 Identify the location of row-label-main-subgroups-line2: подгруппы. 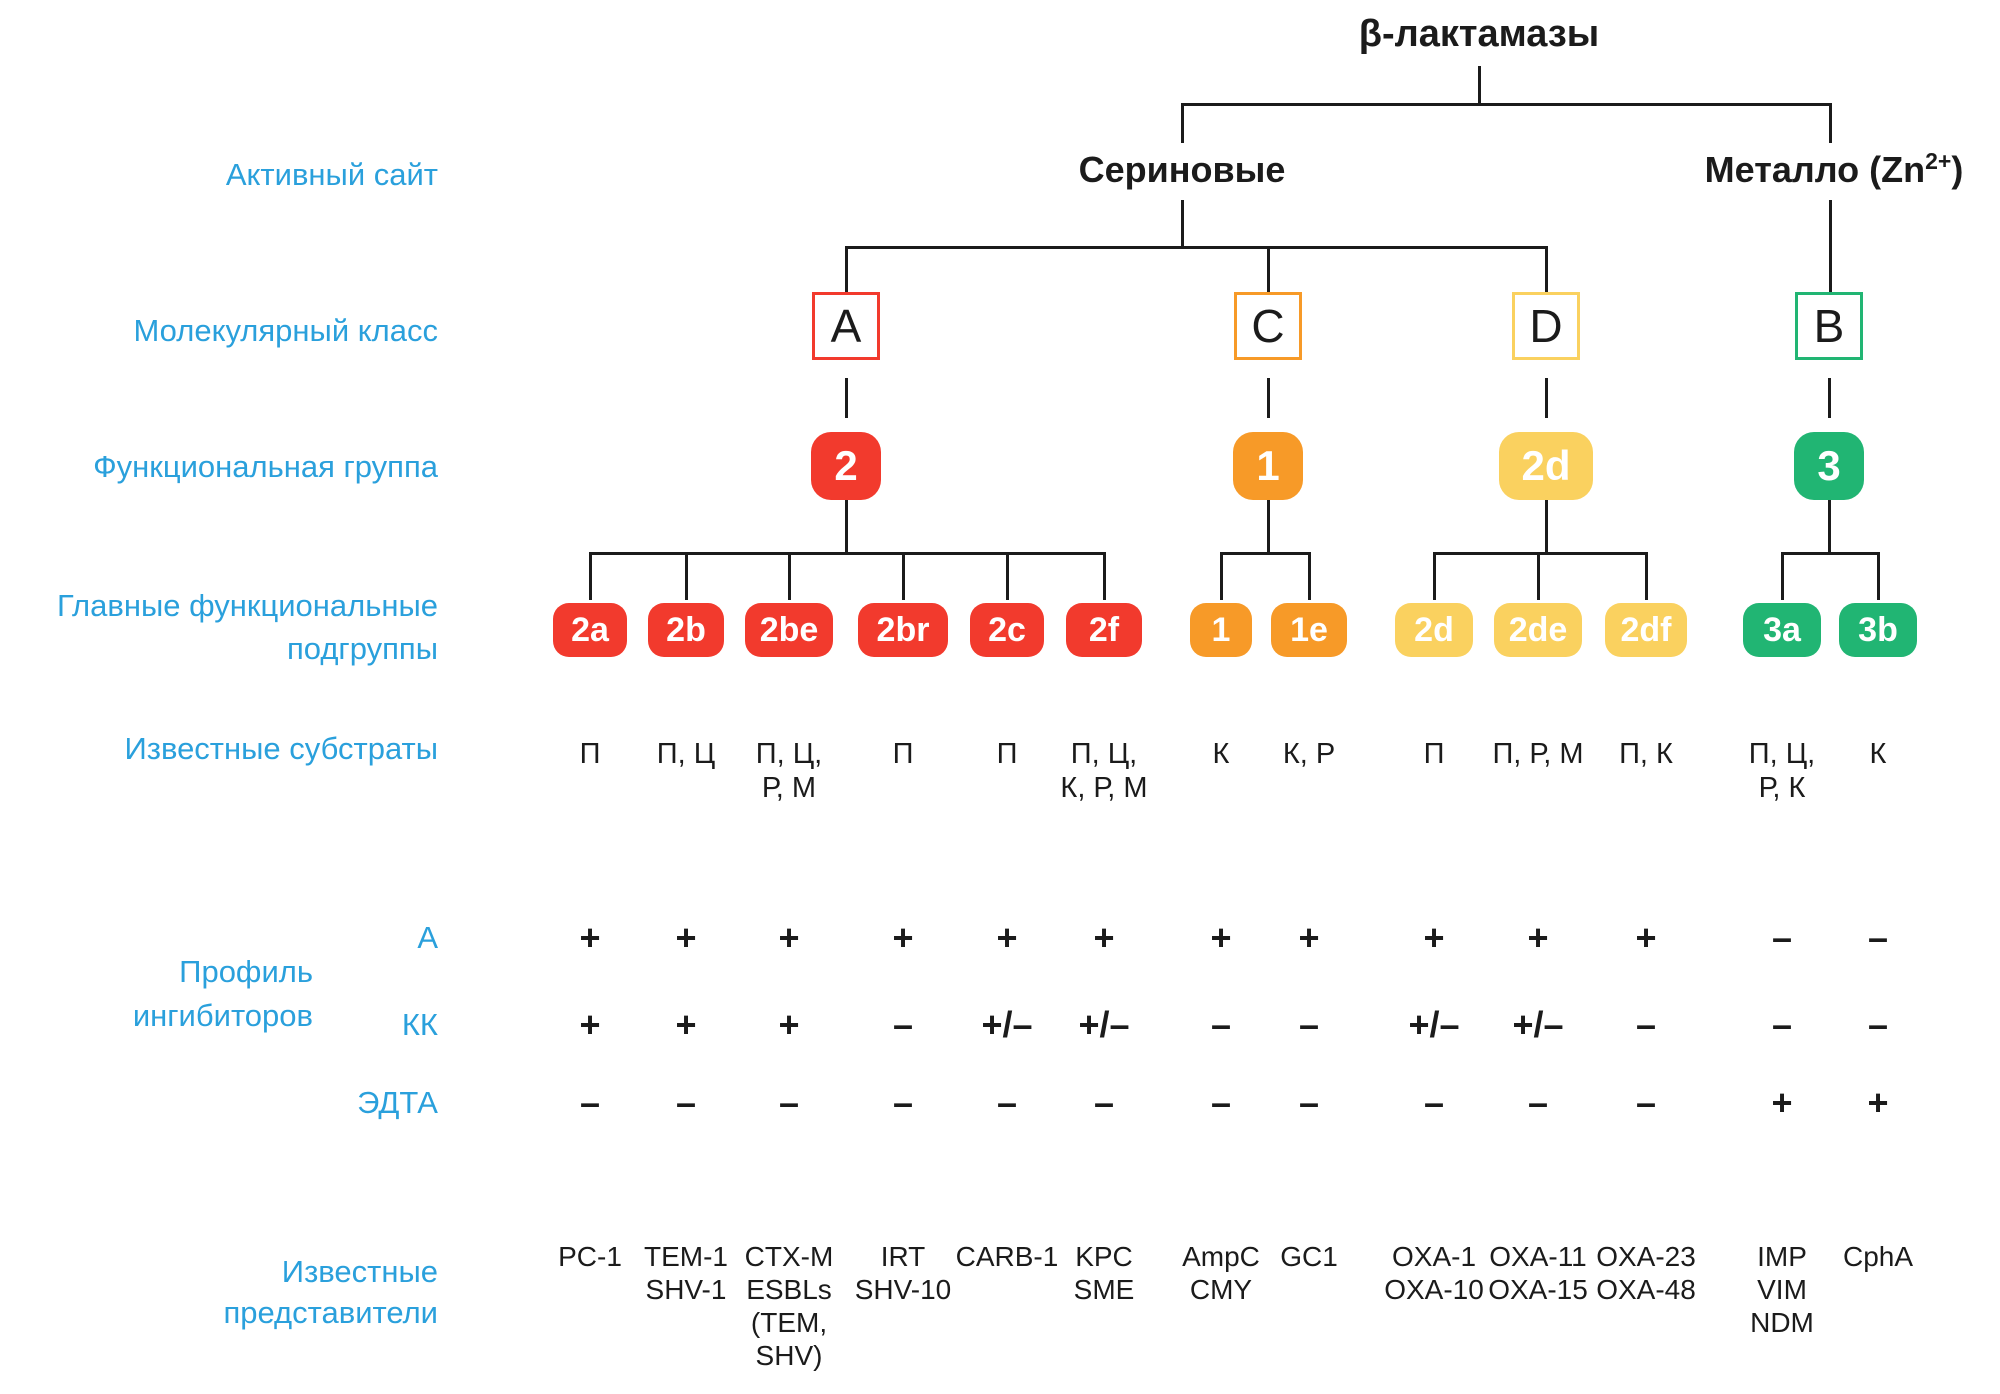
(362, 648).